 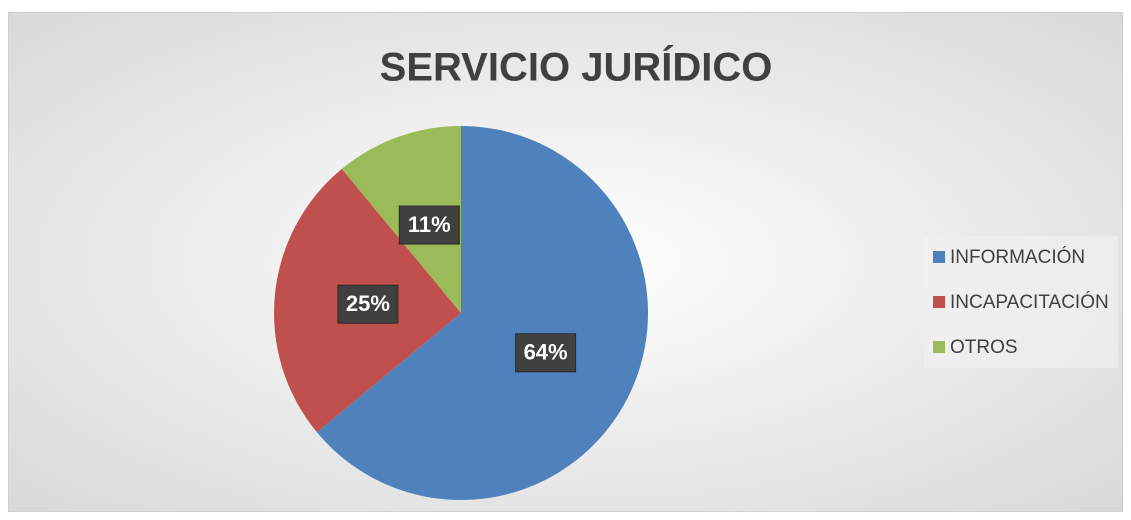 I want to click on data-label: 64%, so click(x=546, y=352).